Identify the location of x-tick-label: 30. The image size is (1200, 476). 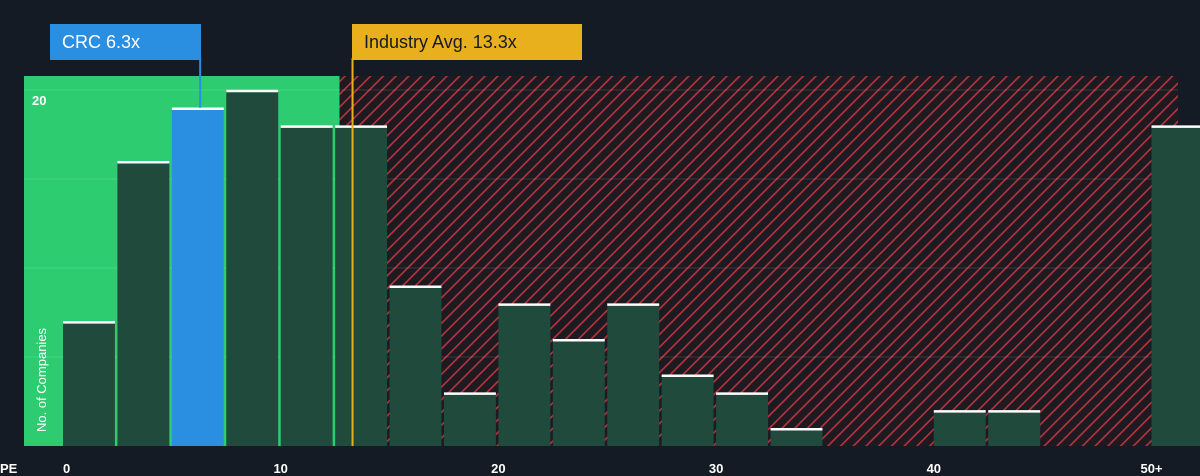
(716, 468).